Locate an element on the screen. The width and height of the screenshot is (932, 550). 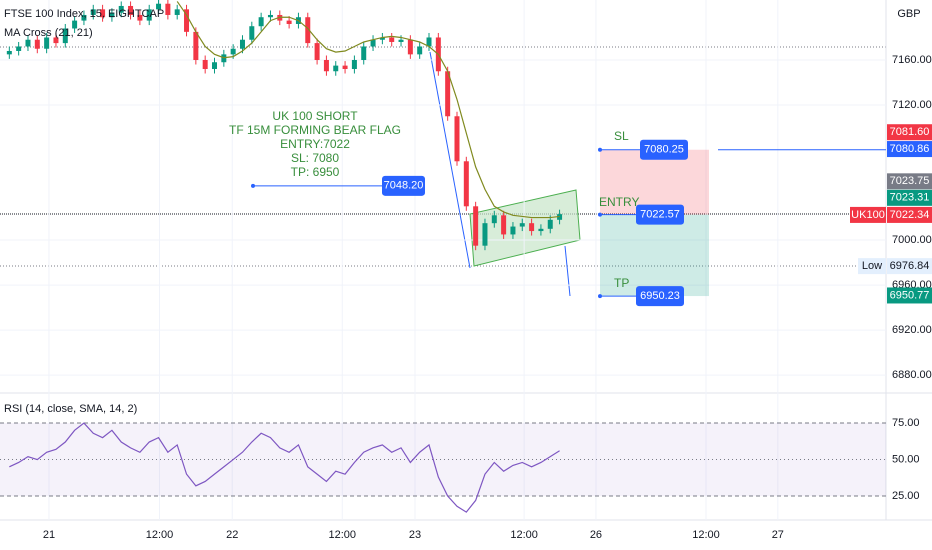
rsi-line is located at coordinates (284, 467).